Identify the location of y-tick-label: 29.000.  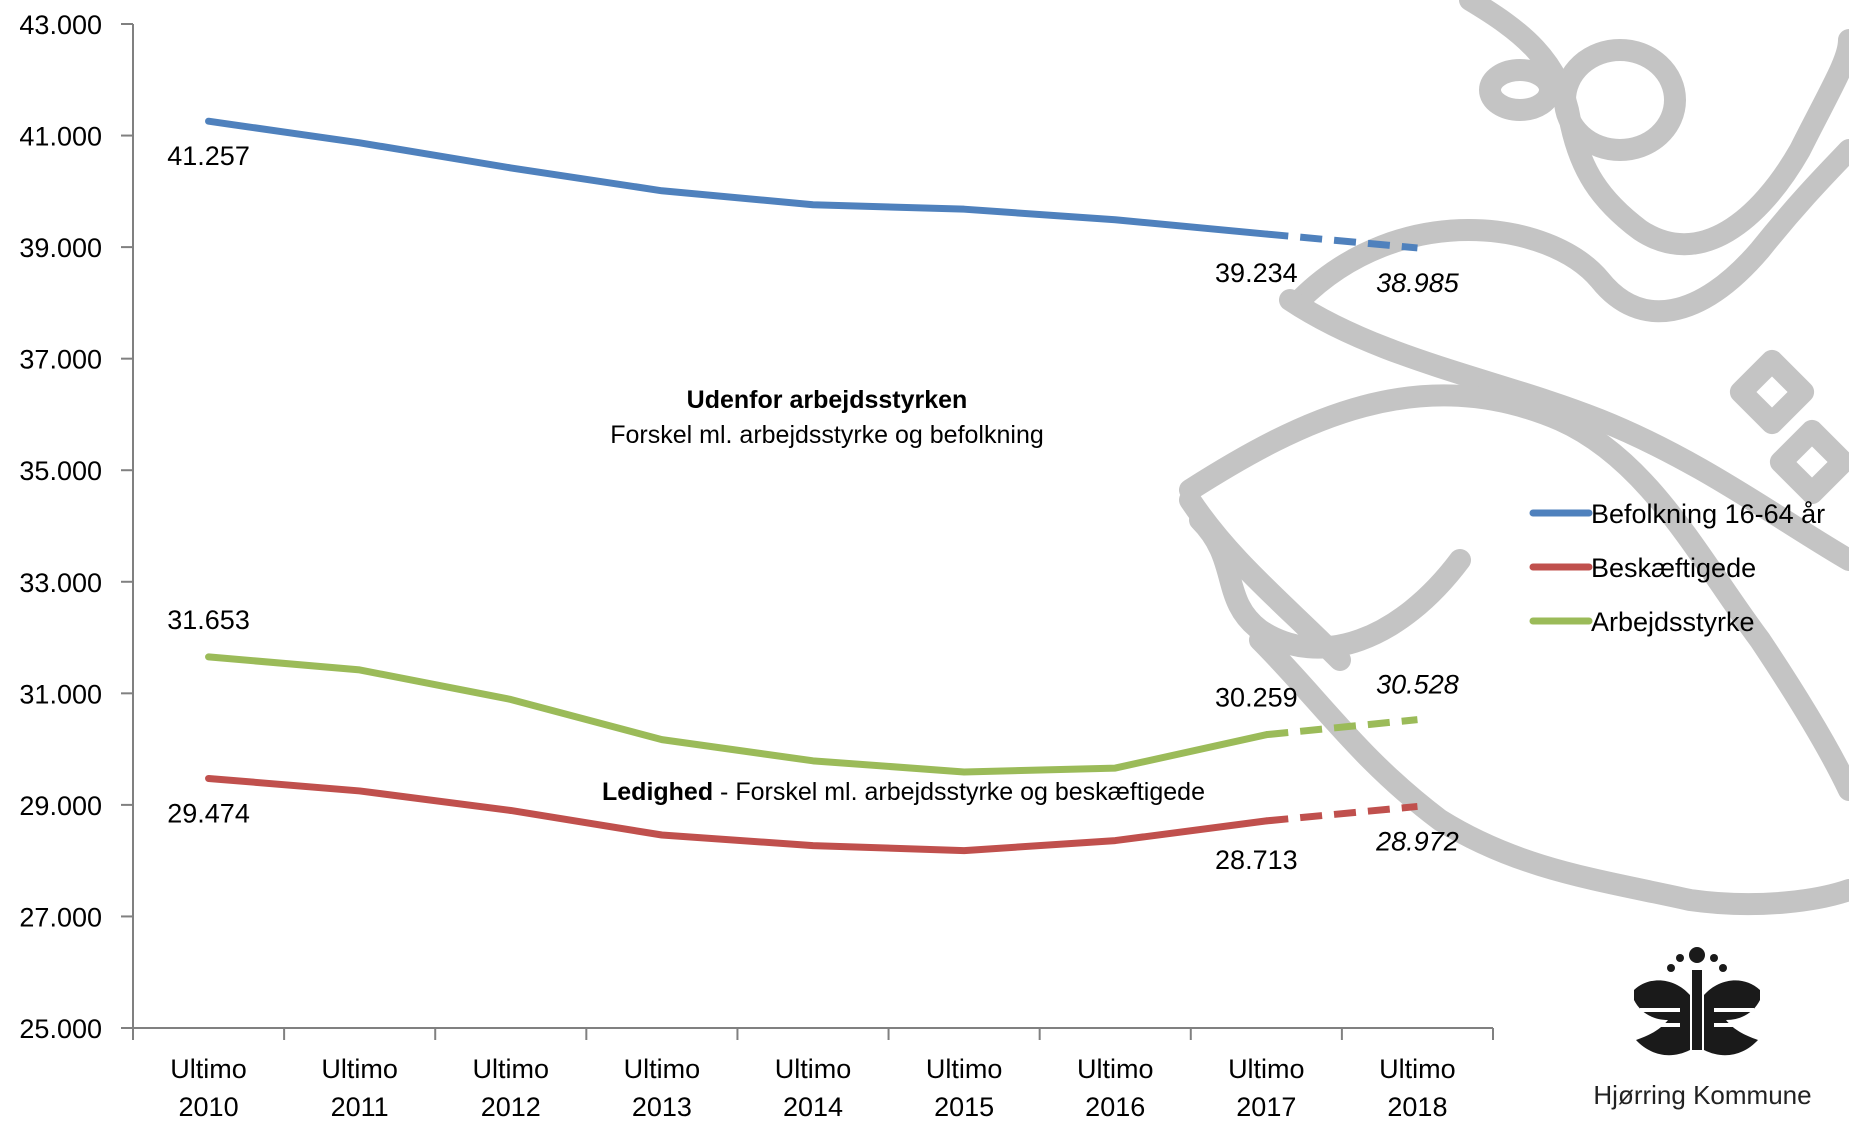
(60, 806).